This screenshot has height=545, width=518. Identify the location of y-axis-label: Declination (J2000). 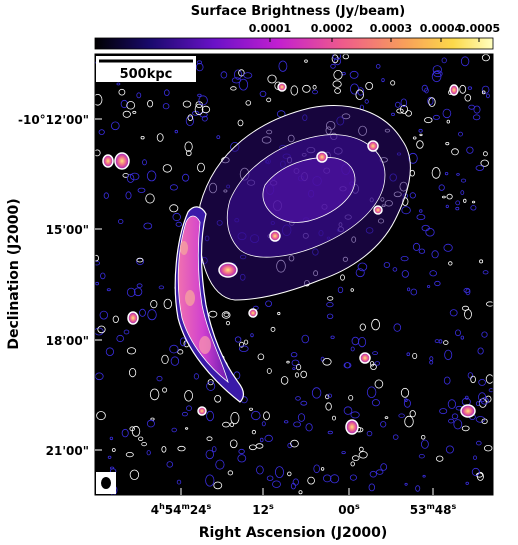
(14, 273).